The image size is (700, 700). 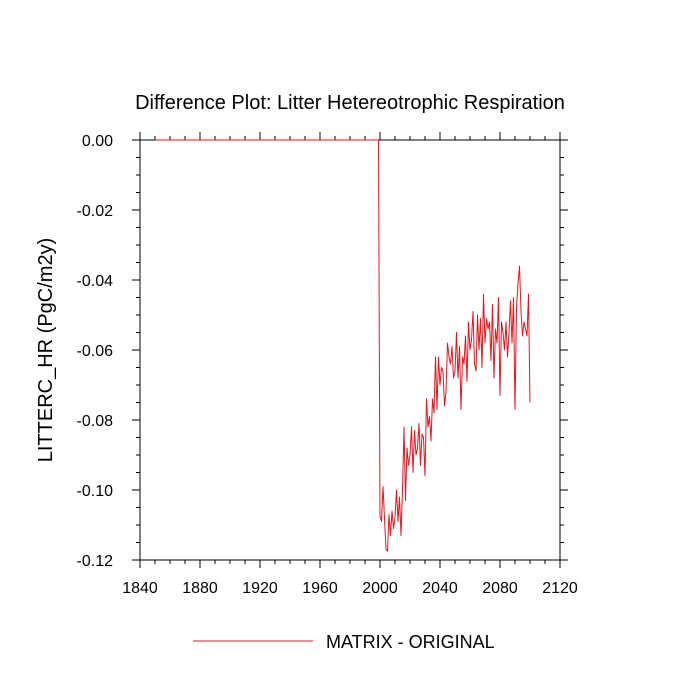 I want to click on x-tick-label: 2040, so click(x=440, y=588).